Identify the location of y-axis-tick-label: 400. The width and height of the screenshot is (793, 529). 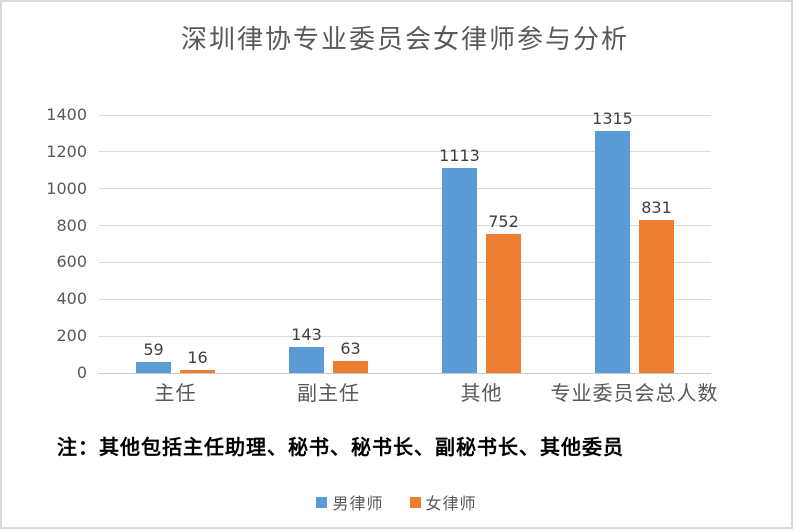
(71, 299).